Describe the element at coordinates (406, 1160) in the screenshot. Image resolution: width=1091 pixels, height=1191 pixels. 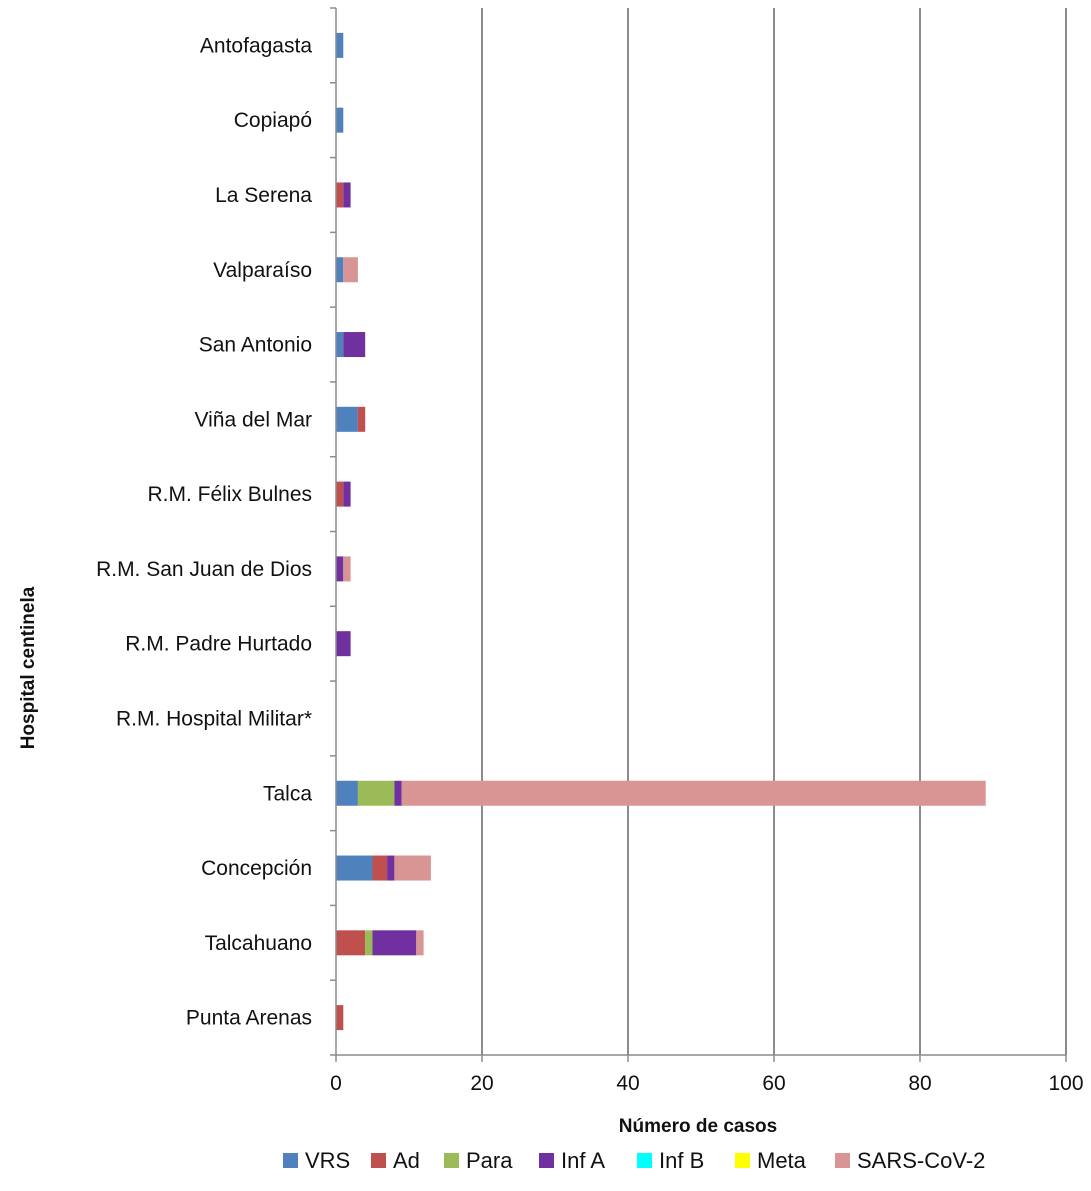
I see `legend-label: Ad` at that location.